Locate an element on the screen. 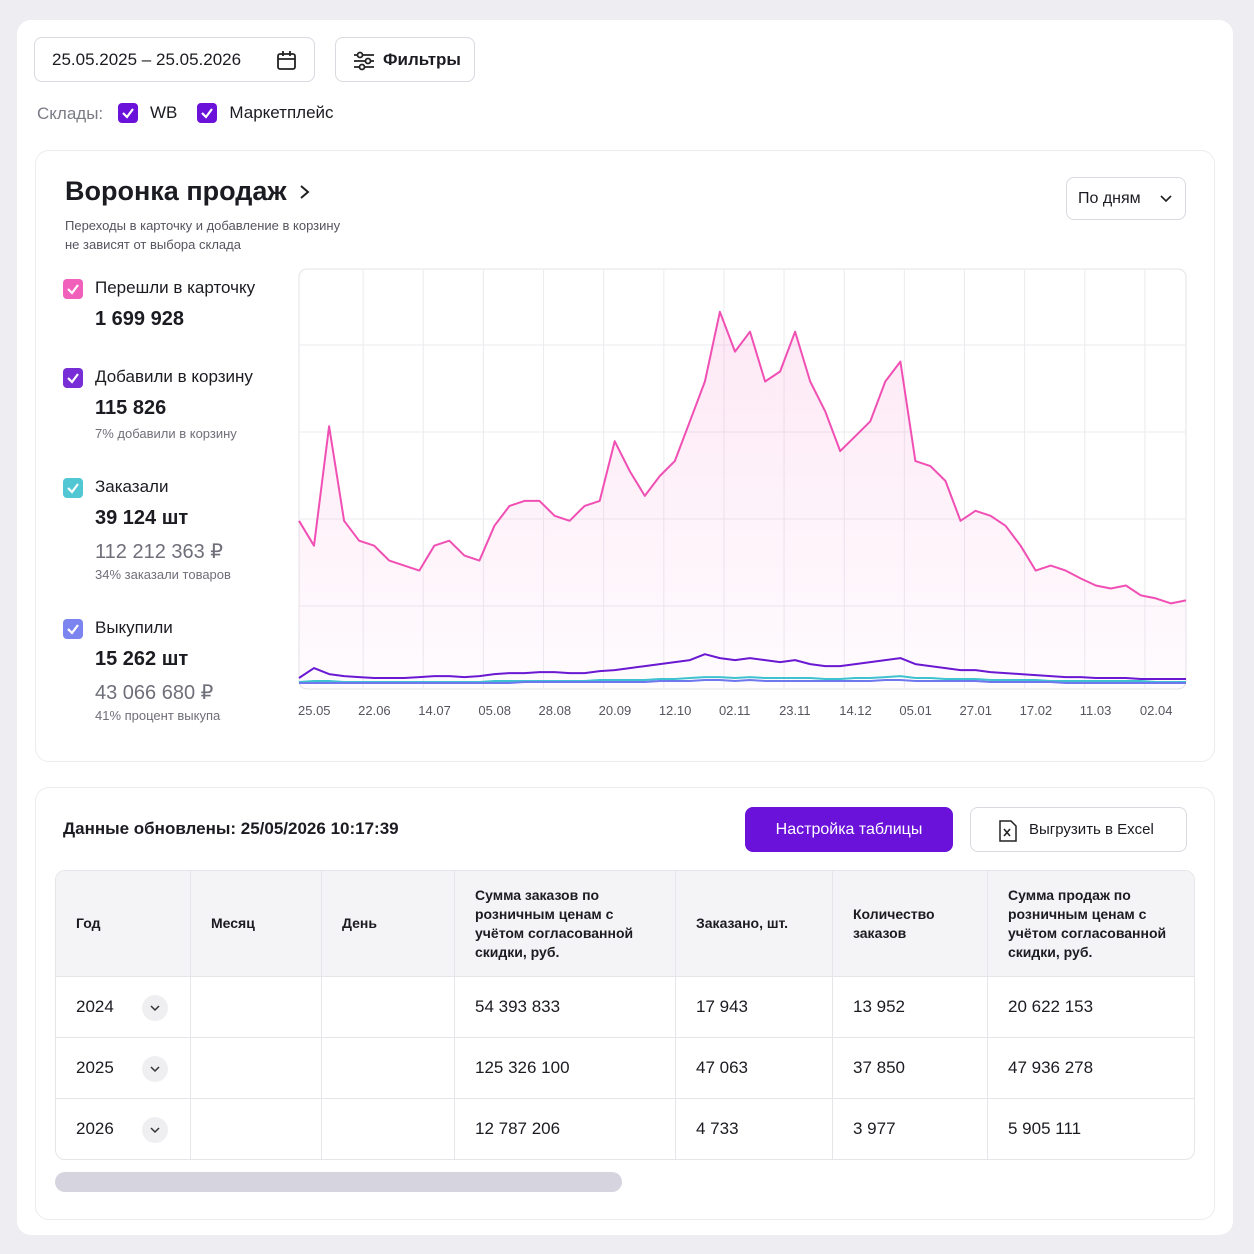 The height and width of the screenshot is (1254, 1254). excel-icon is located at coordinates (1008, 831).